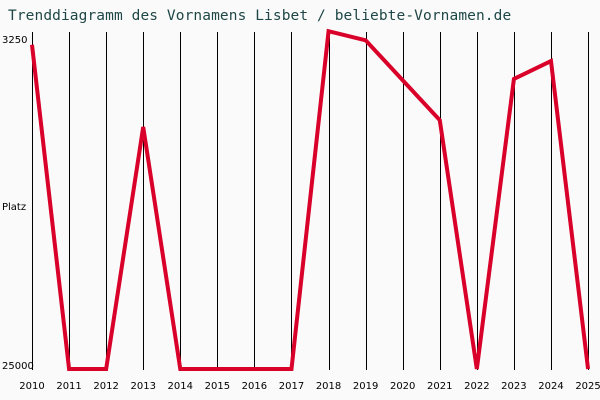 This screenshot has height=400, width=600. I want to click on x-tick-label: 2020, so click(402, 386).